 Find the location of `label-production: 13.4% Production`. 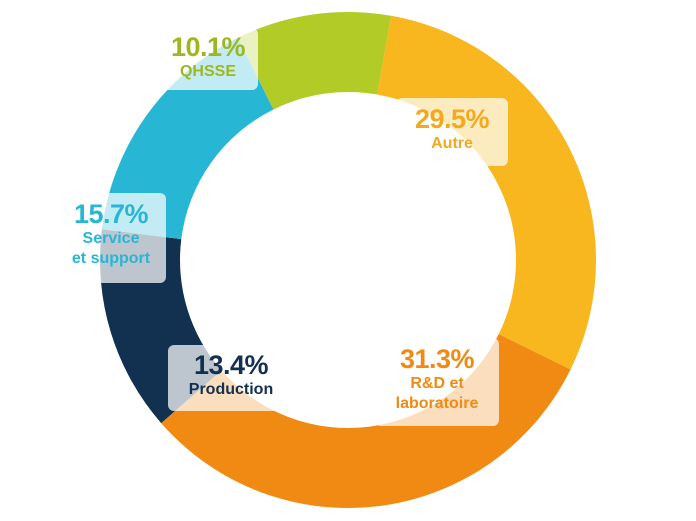

label-production: 13.4% Production is located at coordinates (231, 378).